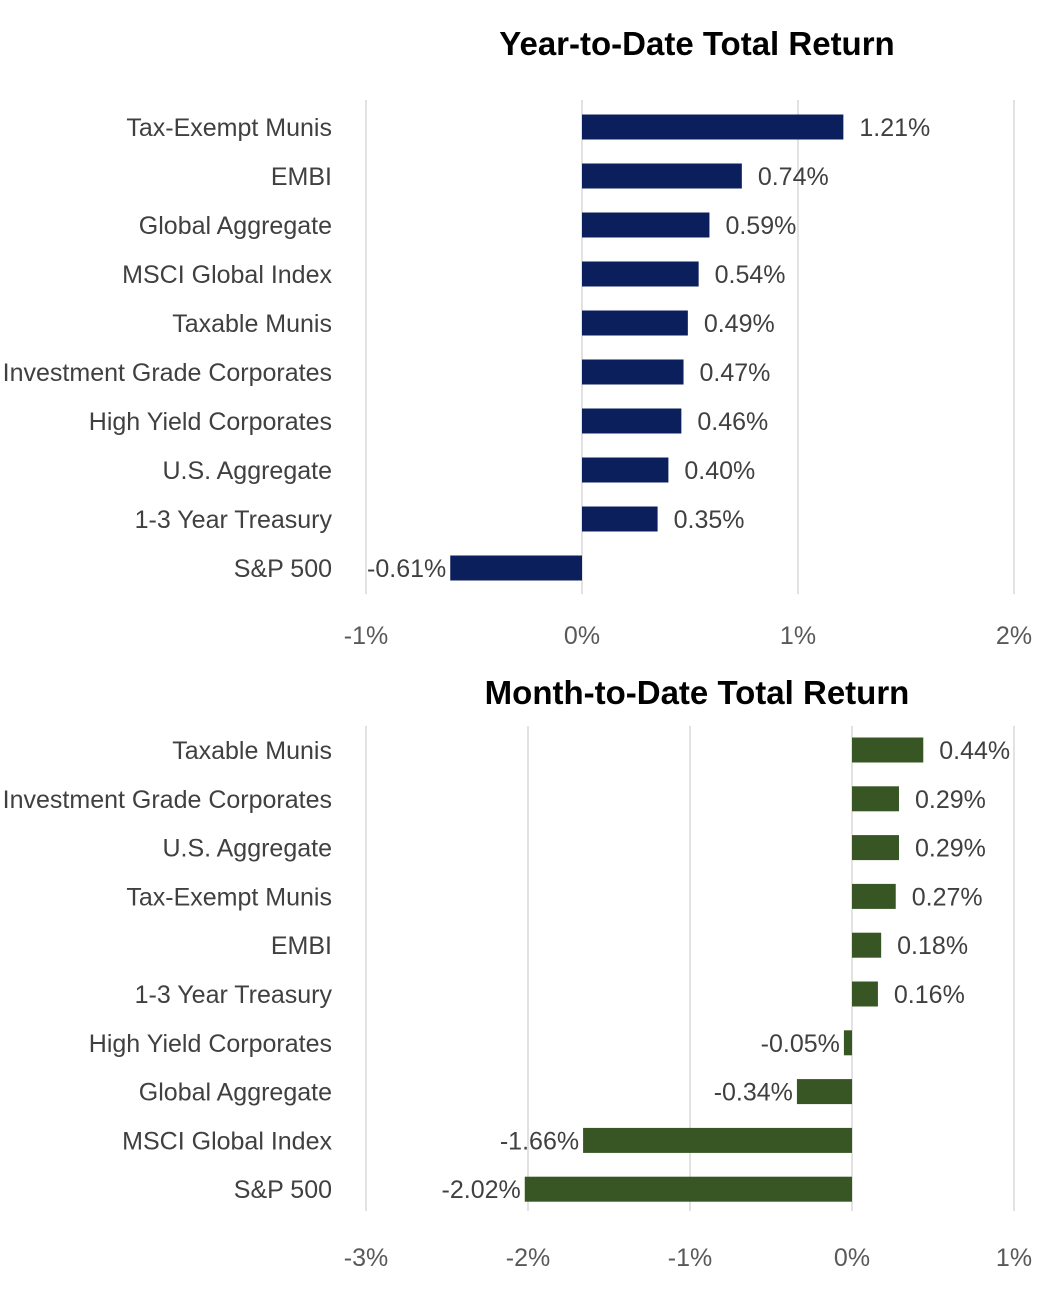 This screenshot has height=1302, width=1056. I want to click on ytd-tick-label: 0%, so click(582, 636).